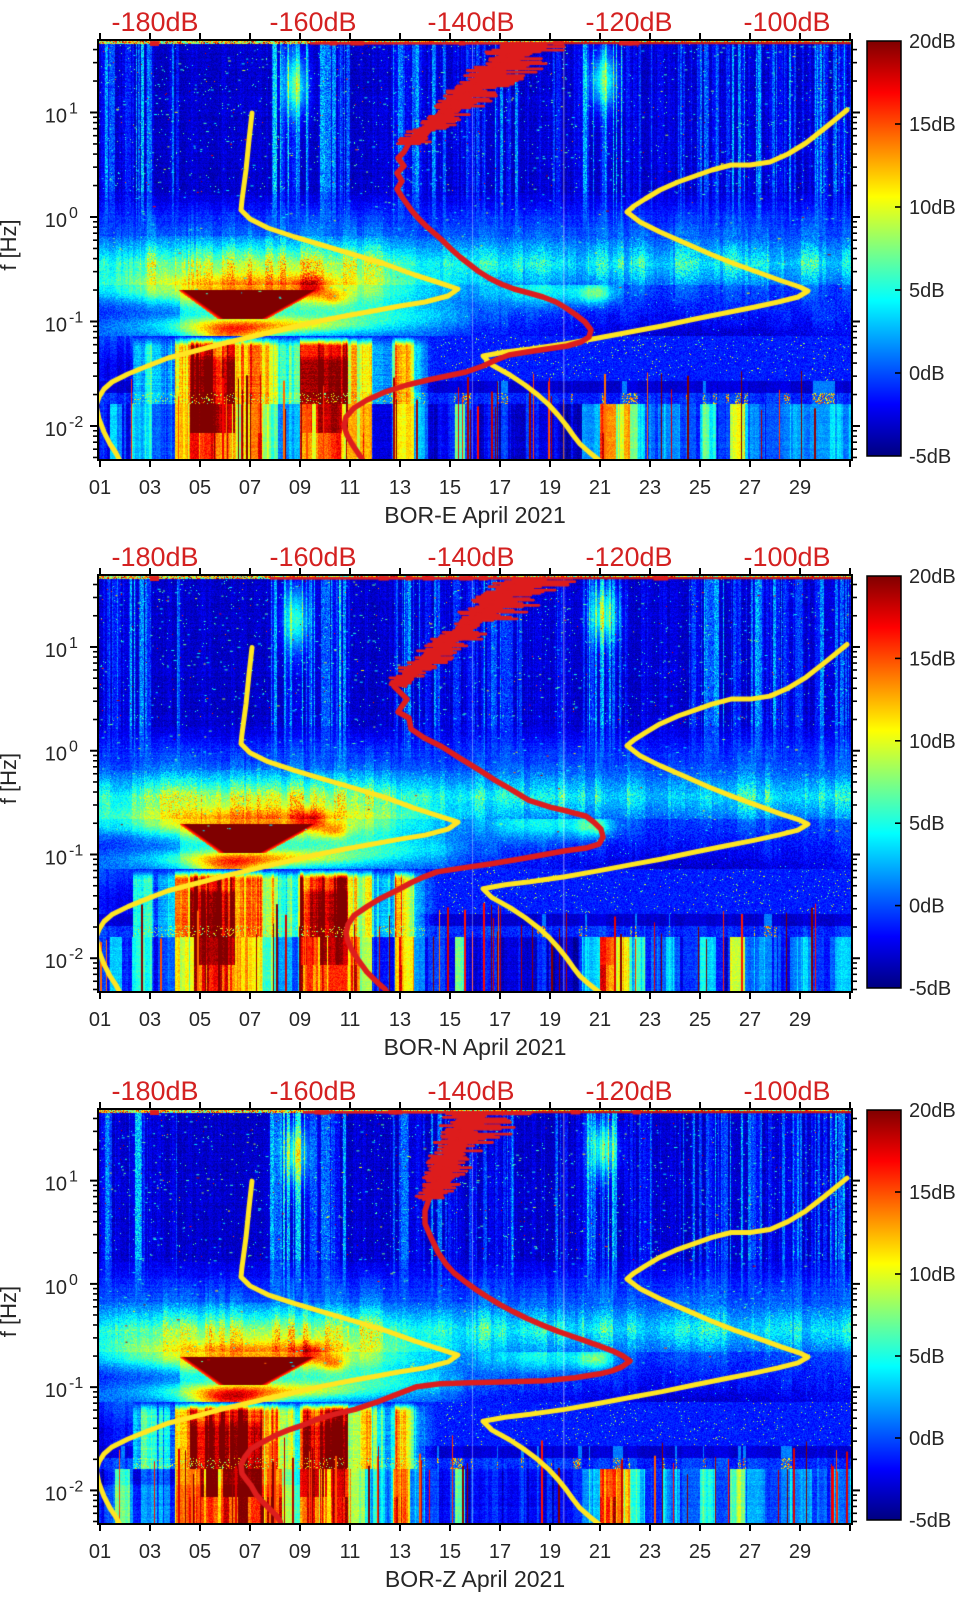 The image size is (962, 1599). What do you see at coordinates (475, 515) in the screenshot?
I see `svg-text: BOR-E April 2021` at bounding box center [475, 515].